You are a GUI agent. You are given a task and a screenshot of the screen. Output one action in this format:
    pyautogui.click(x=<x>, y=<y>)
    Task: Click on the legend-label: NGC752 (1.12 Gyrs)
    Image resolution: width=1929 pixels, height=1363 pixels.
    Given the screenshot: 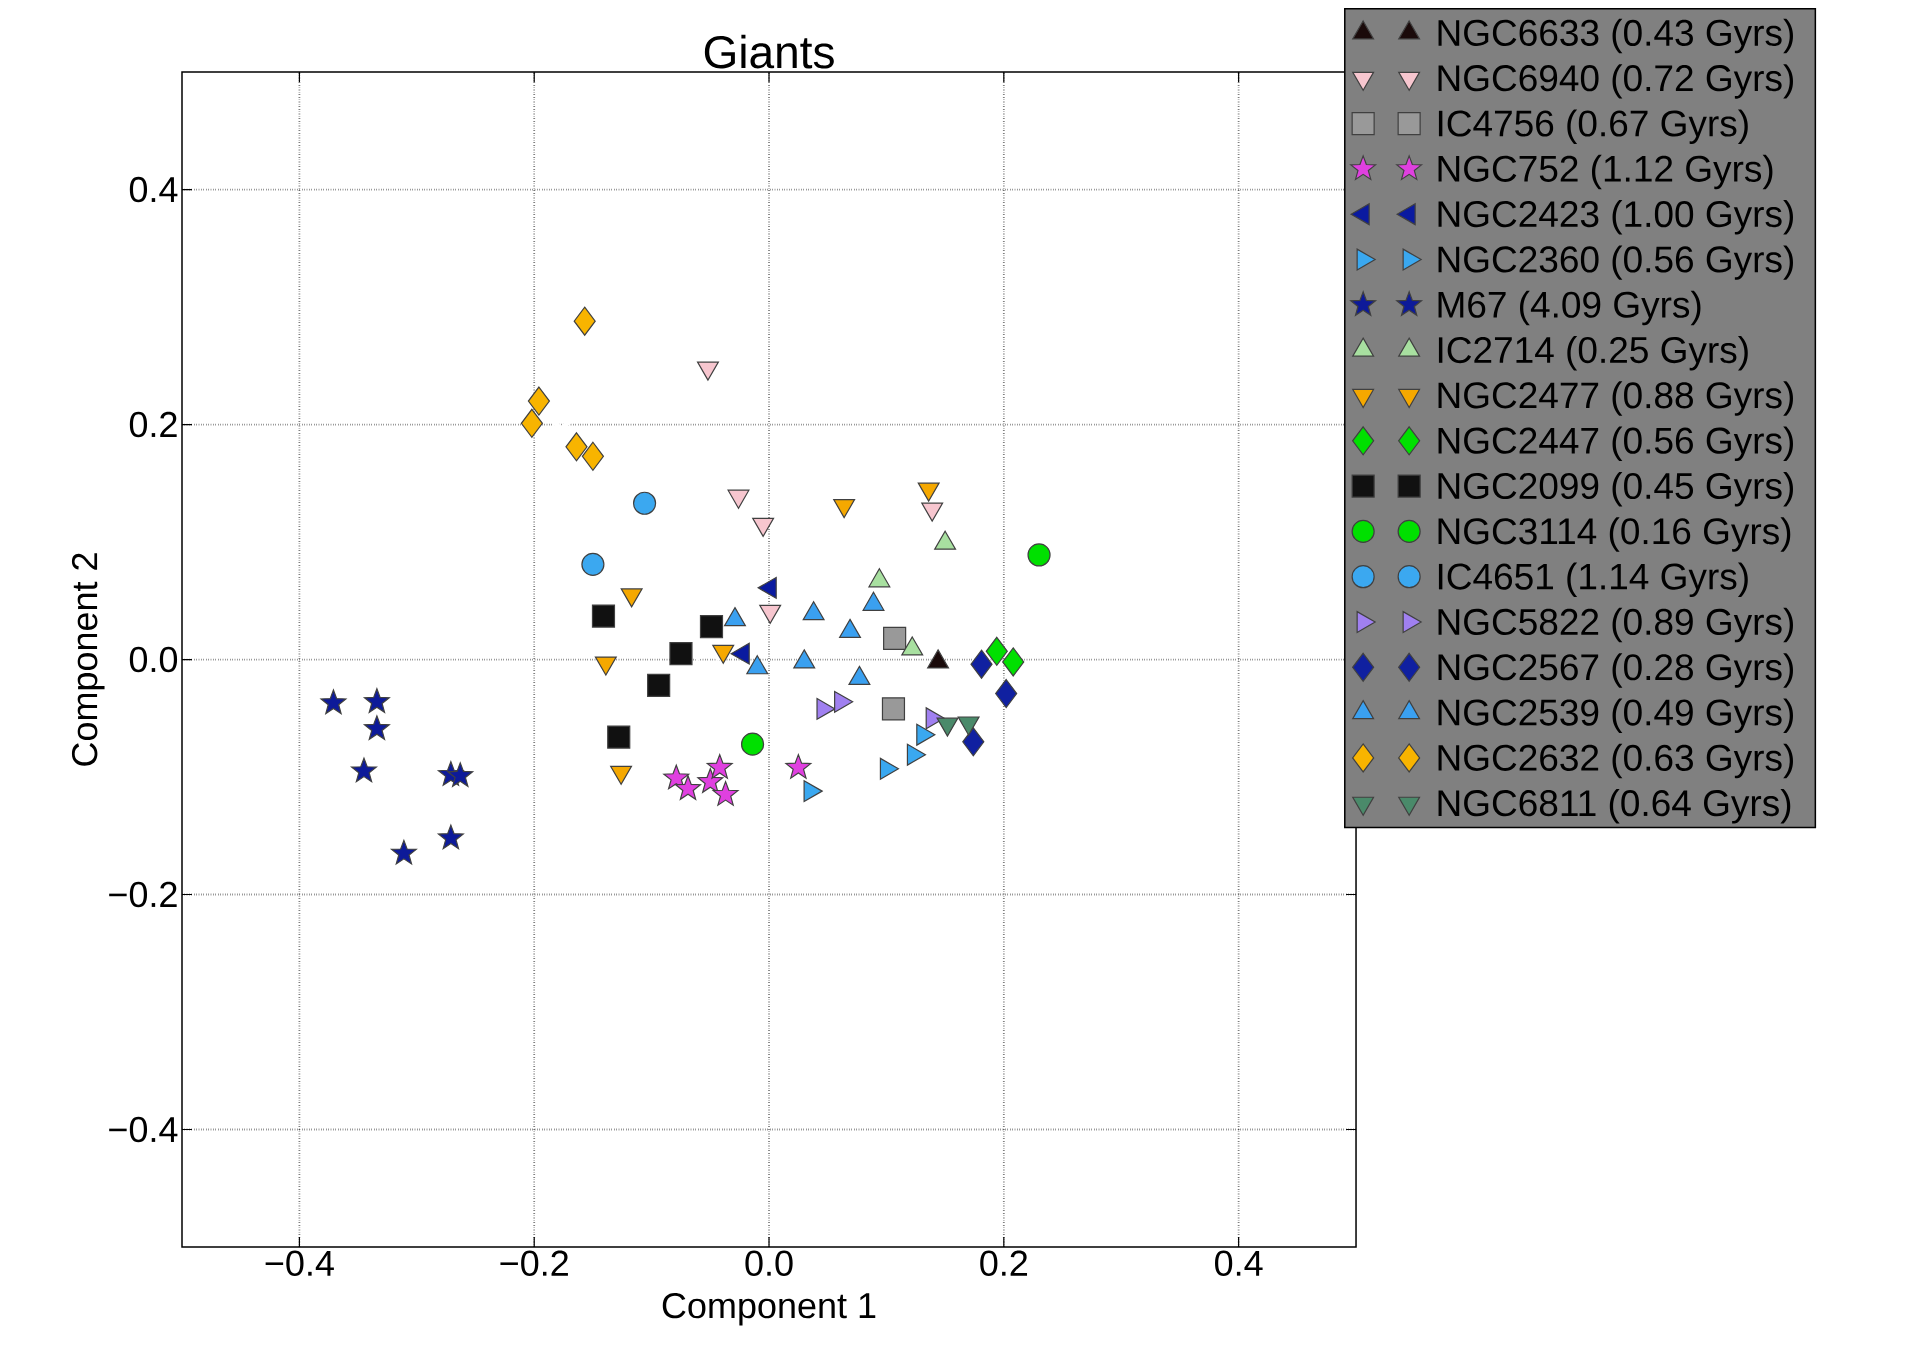 What is the action you would take?
    pyautogui.click(x=1605, y=172)
    